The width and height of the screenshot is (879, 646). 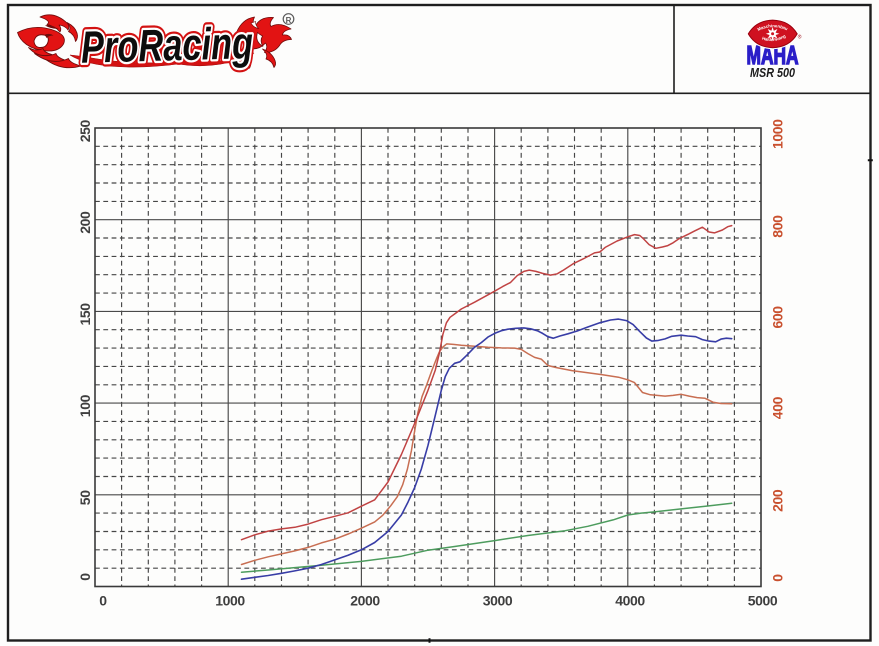 What do you see at coordinates (763, 601) in the screenshot?
I see `svg-text: 5000` at bounding box center [763, 601].